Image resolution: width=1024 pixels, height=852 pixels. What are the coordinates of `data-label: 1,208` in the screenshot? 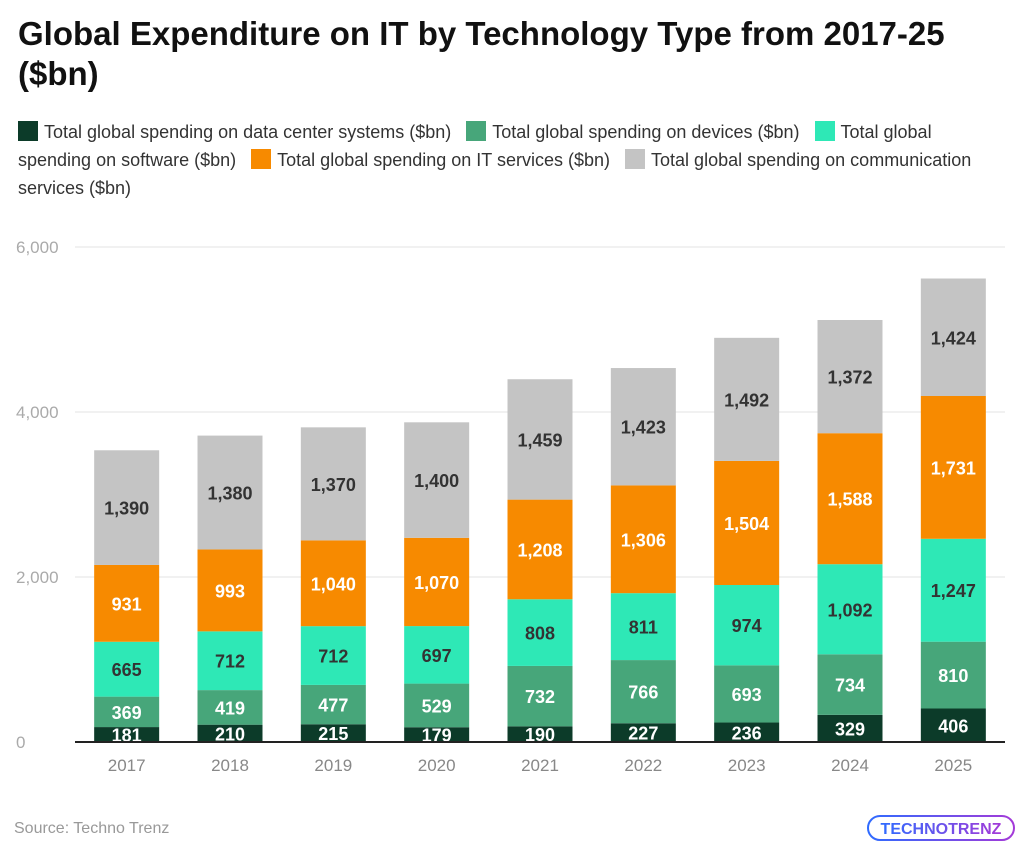 It's located at (539, 550).